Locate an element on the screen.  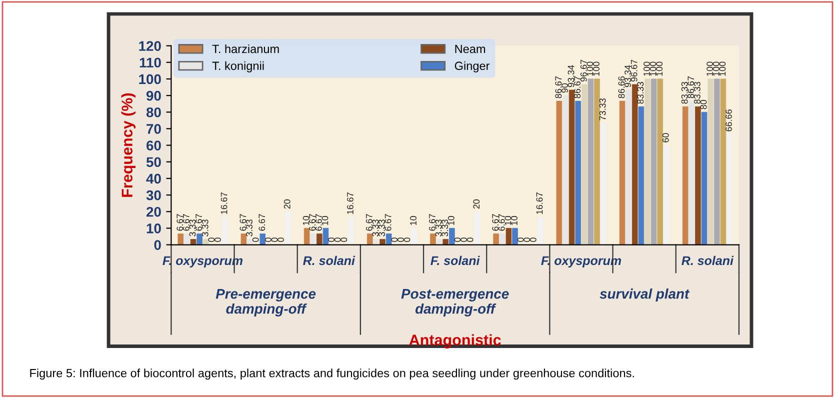
y-tick-label: 90 is located at coordinates (153, 95).